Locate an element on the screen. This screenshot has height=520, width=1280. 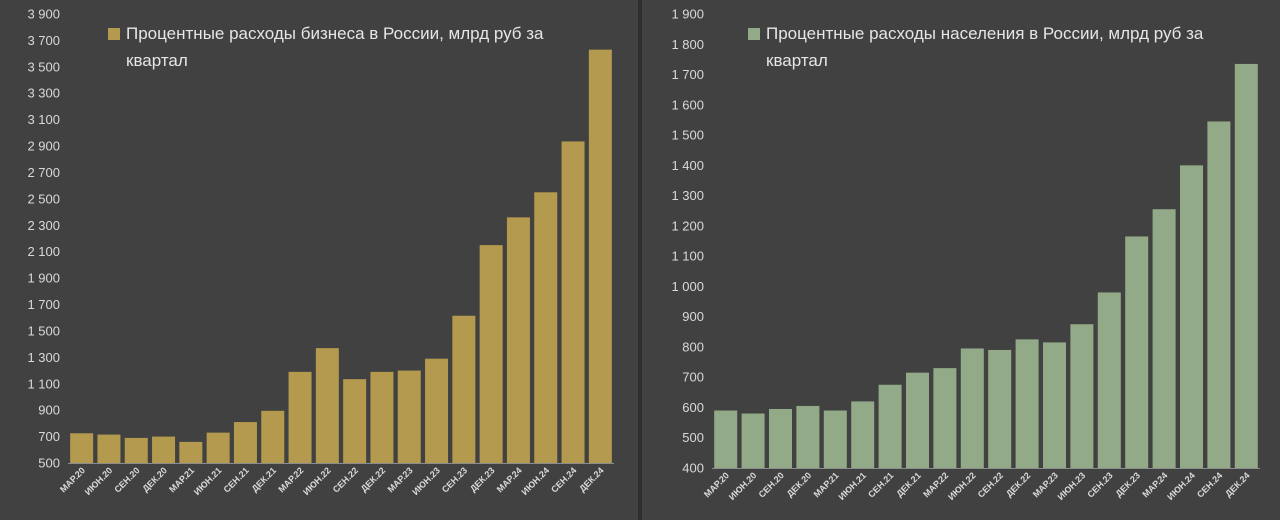
panel-divider is located at coordinates (640, 260).